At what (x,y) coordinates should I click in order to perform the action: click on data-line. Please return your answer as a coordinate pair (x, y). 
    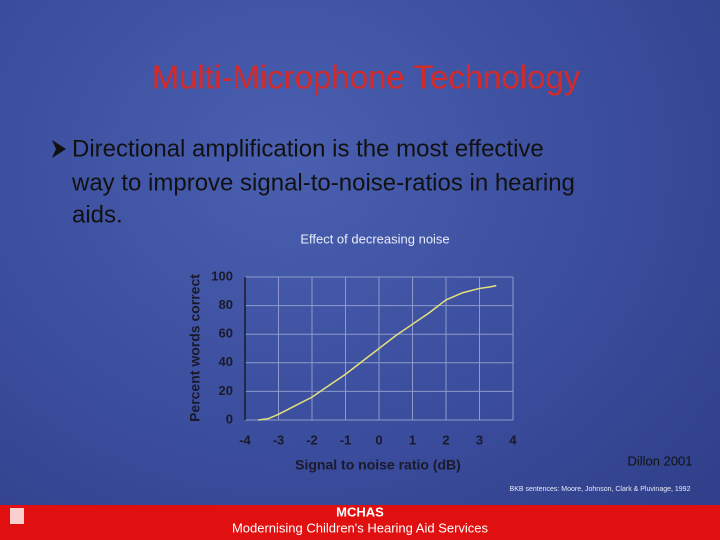
    Looking at the image, I should click on (377, 352).